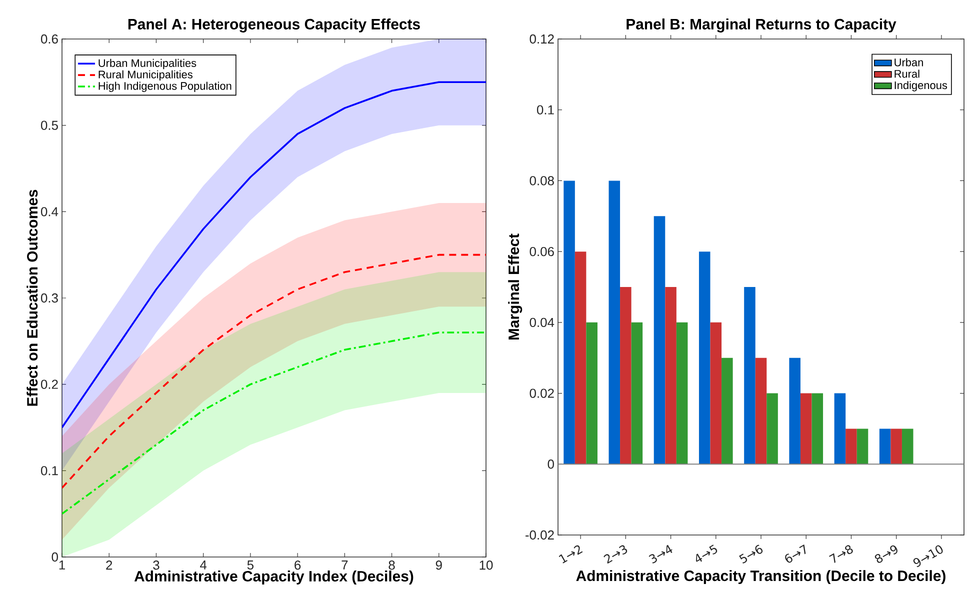  I want to click on x-tick-label: 5, so click(250, 565).